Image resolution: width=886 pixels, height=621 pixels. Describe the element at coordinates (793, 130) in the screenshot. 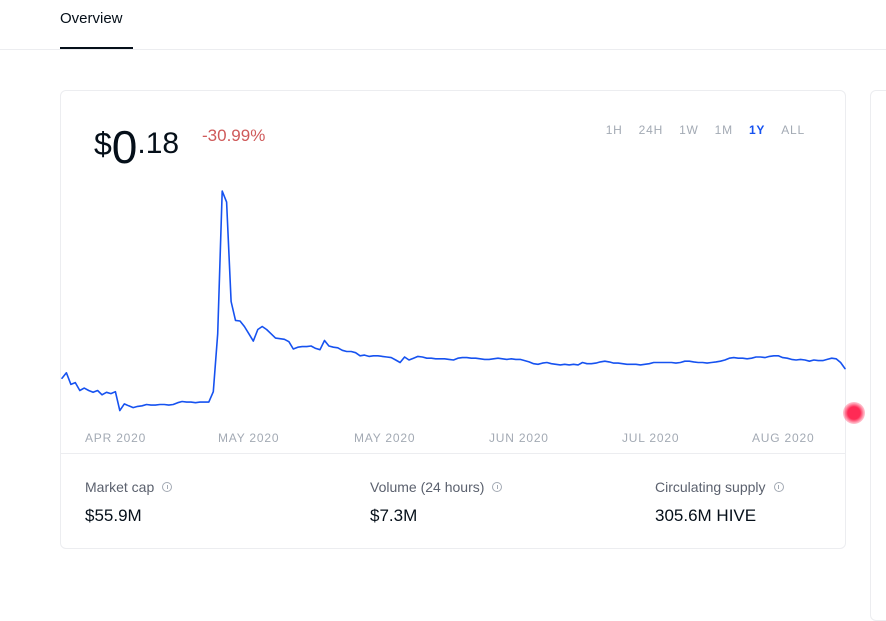

I see `range-all: ALL` at that location.